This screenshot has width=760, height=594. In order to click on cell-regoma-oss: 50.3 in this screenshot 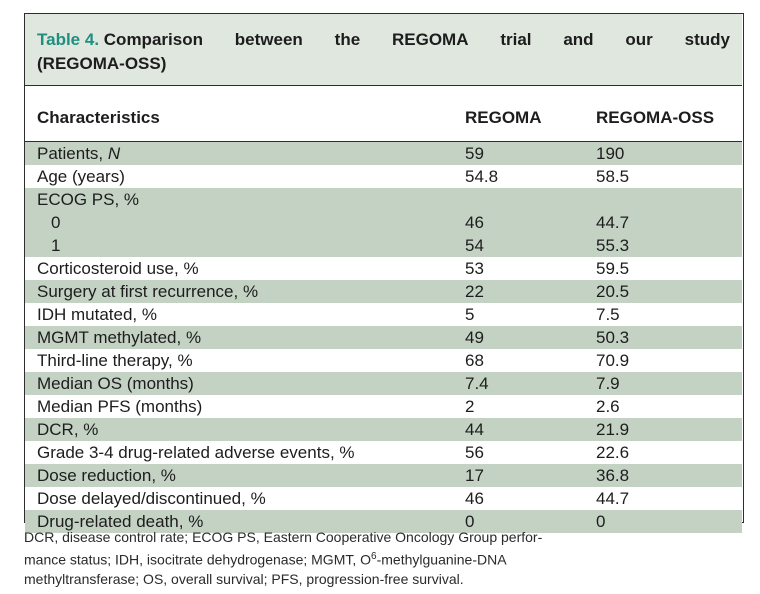, I will do `click(613, 337)`.